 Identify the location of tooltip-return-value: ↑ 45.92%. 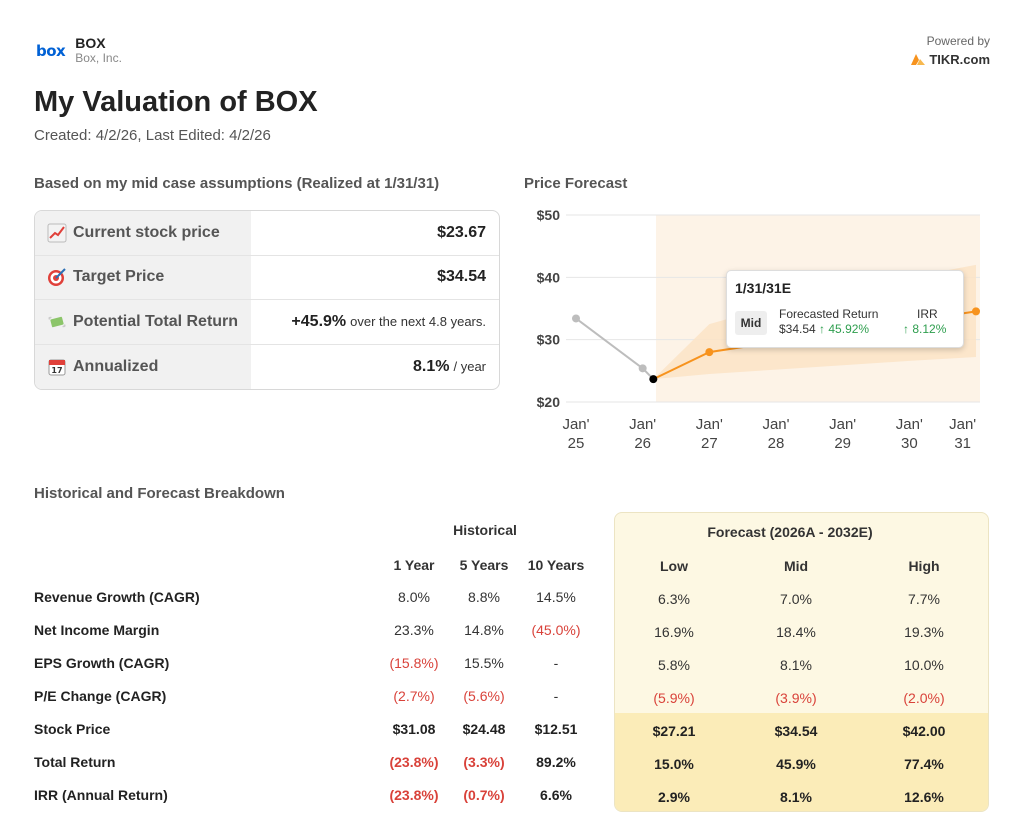
(844, 329).